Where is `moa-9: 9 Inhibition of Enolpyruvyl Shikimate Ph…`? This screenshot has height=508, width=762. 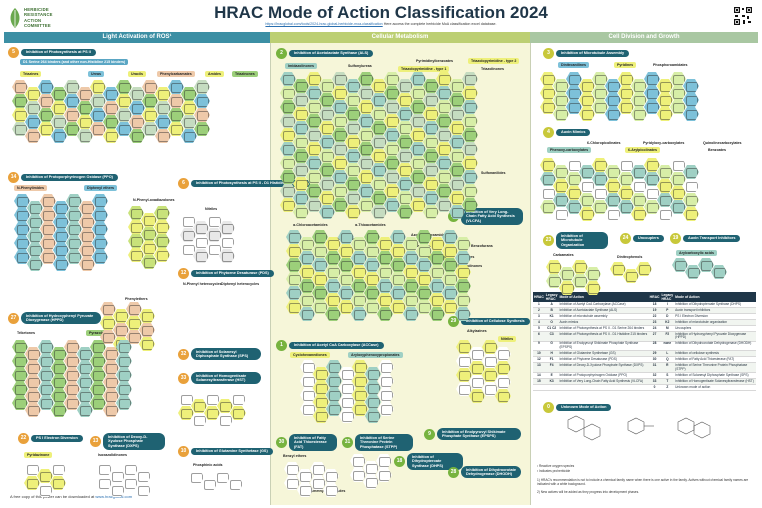 moa-9: 9 Inhibition of Enolpyruvyl Shikimate Ph… is located at coordinates (472, 434).